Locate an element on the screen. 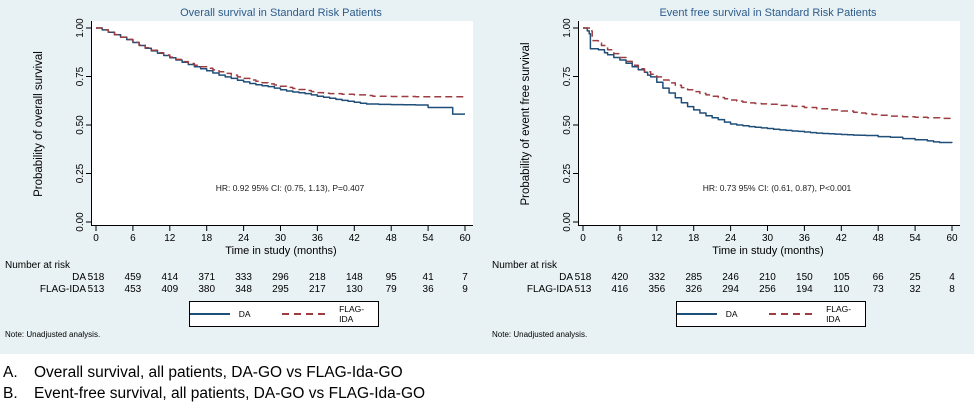 The width and height of the screenshot is (974, 412). risk-count: 256 is located at coordinates (767, 289).